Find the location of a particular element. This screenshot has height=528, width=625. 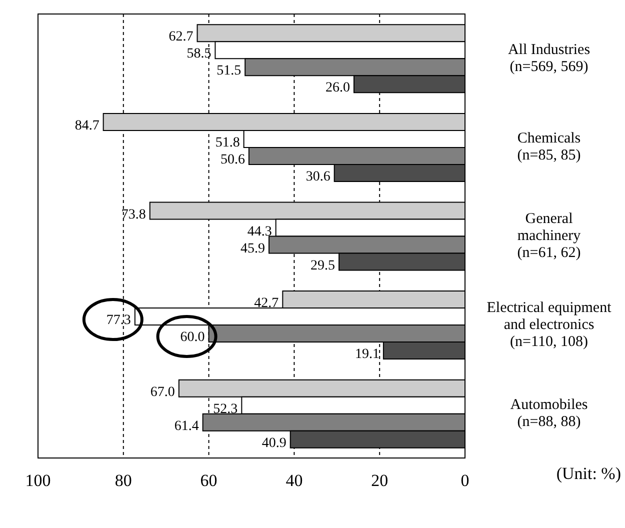

data-label: 45.9 is located at coordinates (253, 248).